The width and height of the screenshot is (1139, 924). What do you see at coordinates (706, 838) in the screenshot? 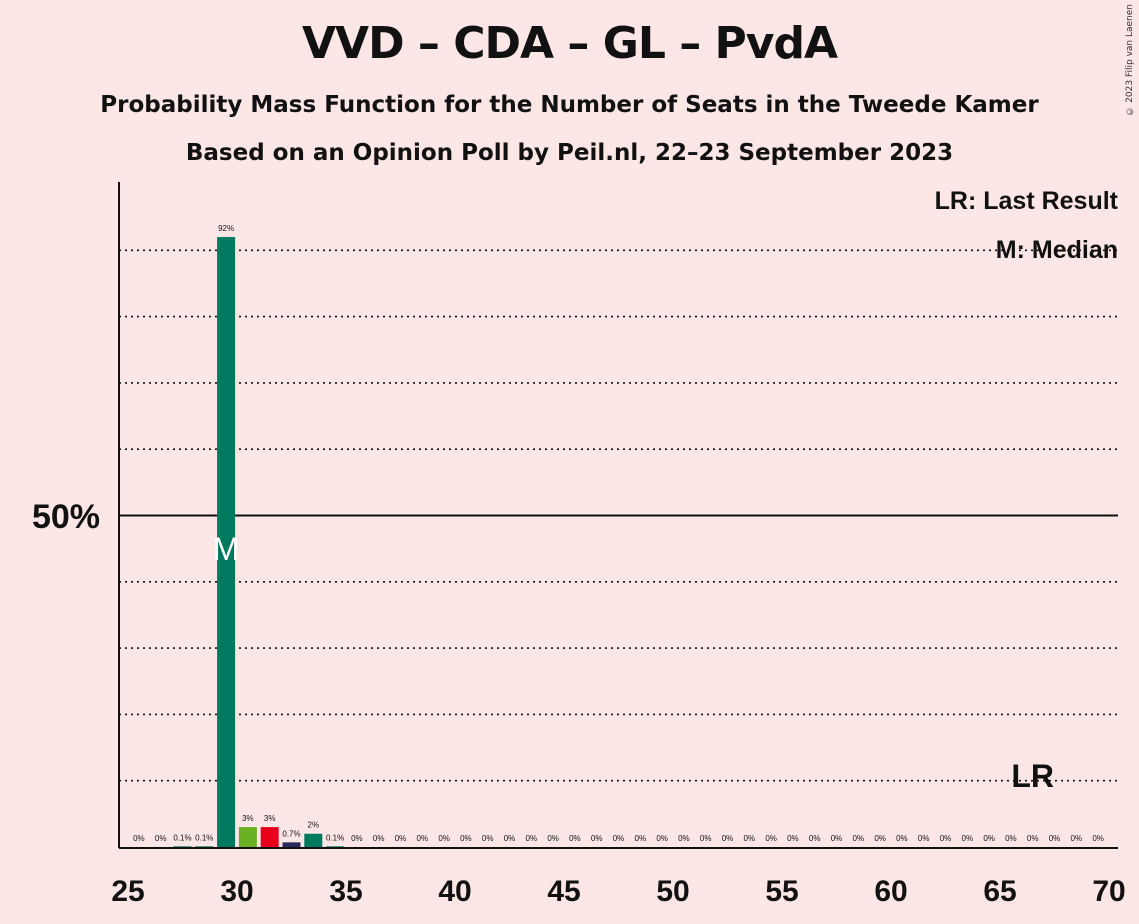
I see `bar-label-52: 0%` at bounding box center [706, 838].